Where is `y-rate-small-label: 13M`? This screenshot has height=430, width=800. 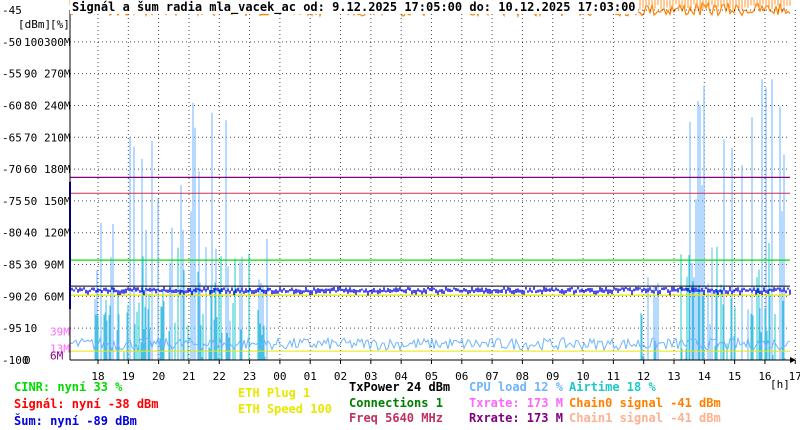
y-rate-small-label: 13M is located at coordinates (60, 349).